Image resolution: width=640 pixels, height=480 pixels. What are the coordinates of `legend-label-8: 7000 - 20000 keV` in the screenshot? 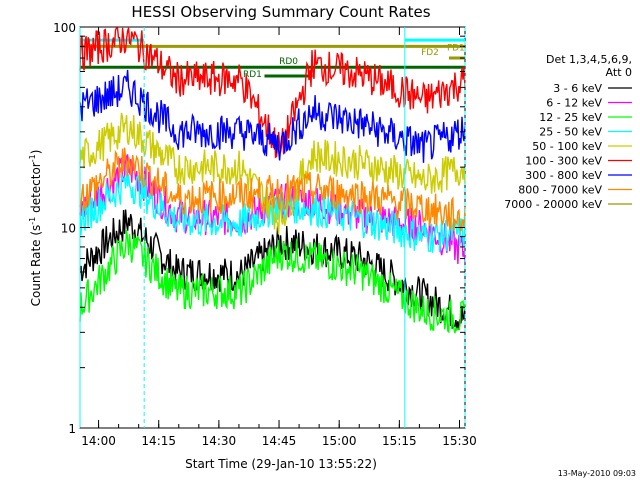 It's located at (553, 204).